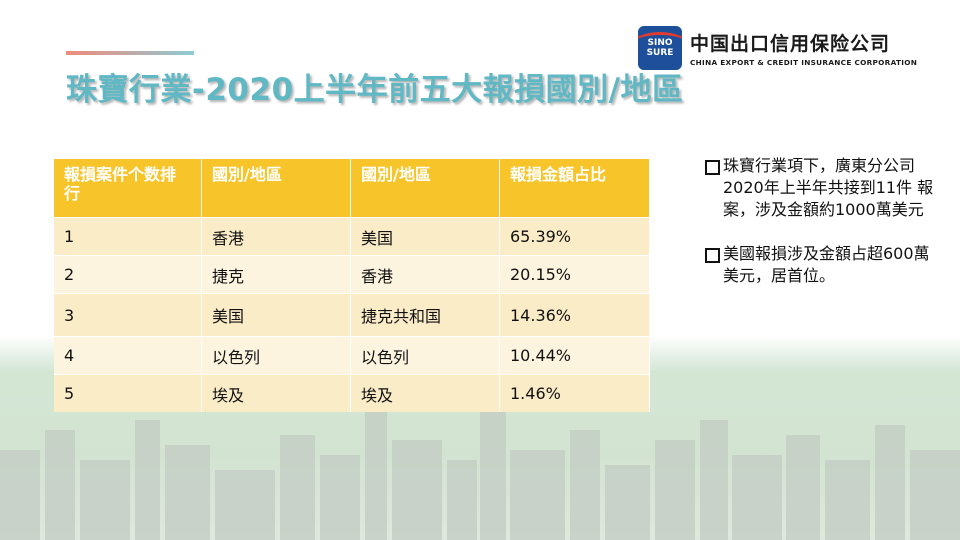 This screenshot has height=540, width=960. I want to click on table-cell: 65.39%, so click(574, 236).